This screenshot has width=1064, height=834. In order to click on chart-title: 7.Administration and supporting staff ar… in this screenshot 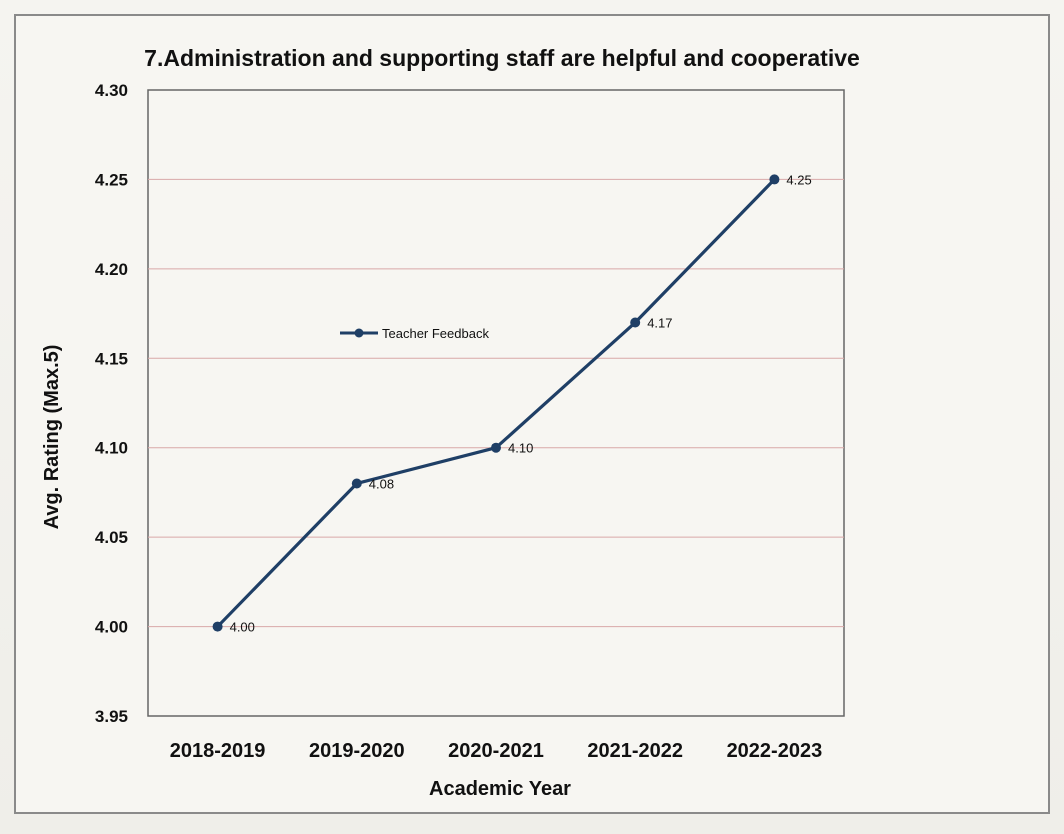, I will do `click(502, 58)`.